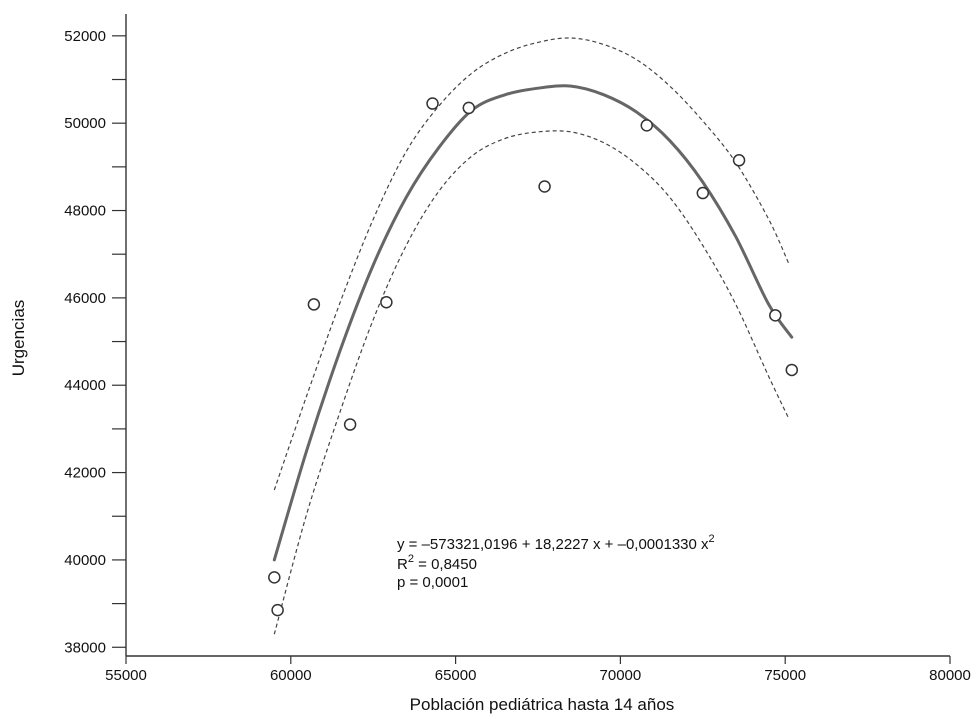 This screenshot has height=716, width=975. What do you see at coordinates (126, 675) in the screenshot?
I see `x-tick-label: 55000` at bounding box center [126, 675].